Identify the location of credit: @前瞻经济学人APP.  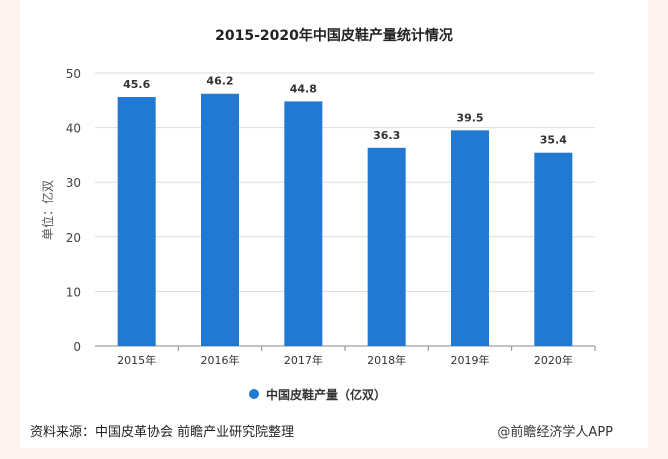
(555, 432).